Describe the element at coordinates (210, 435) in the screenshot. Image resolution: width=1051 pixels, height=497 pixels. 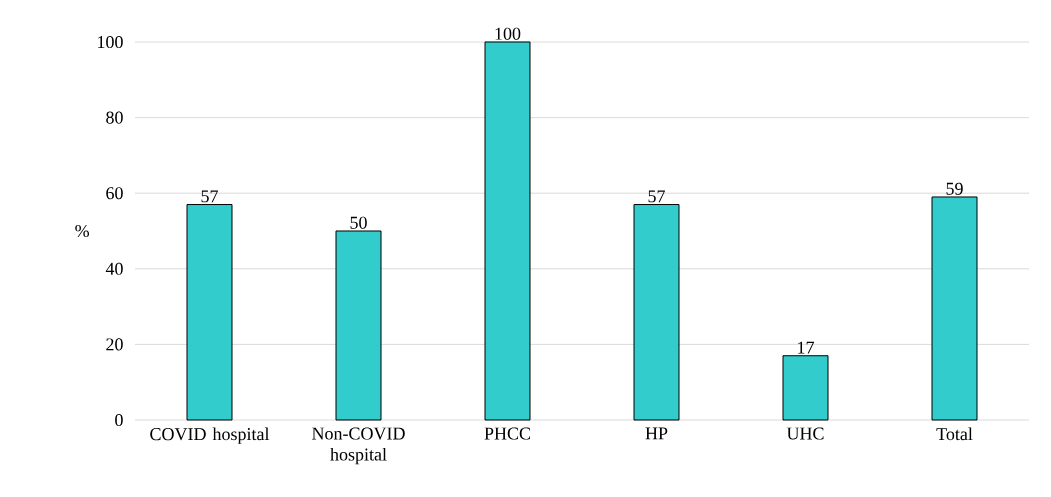
I see `x-tick-label: COVID hospital` at that location.